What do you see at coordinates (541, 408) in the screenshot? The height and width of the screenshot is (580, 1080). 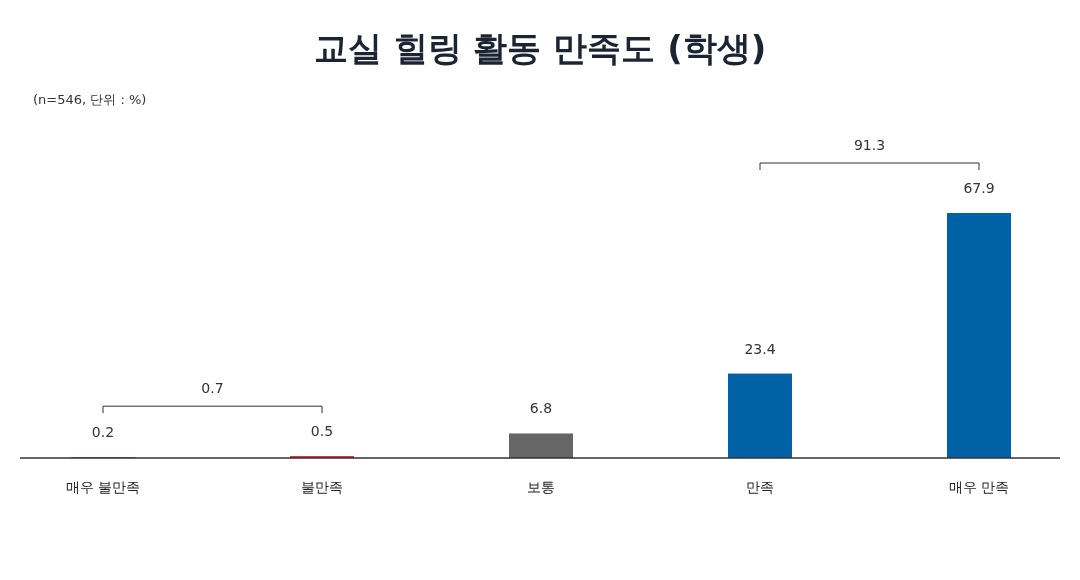 I see `data-label: 6.8` at bounding box center [541, 408].